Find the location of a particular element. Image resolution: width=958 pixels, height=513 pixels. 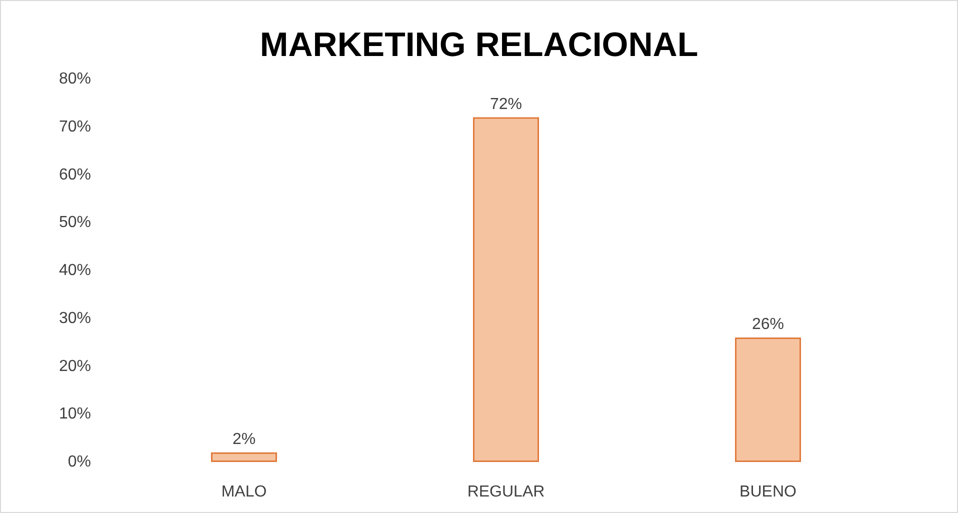

y-tick-label: 10% is located at coordinates (74, 414).